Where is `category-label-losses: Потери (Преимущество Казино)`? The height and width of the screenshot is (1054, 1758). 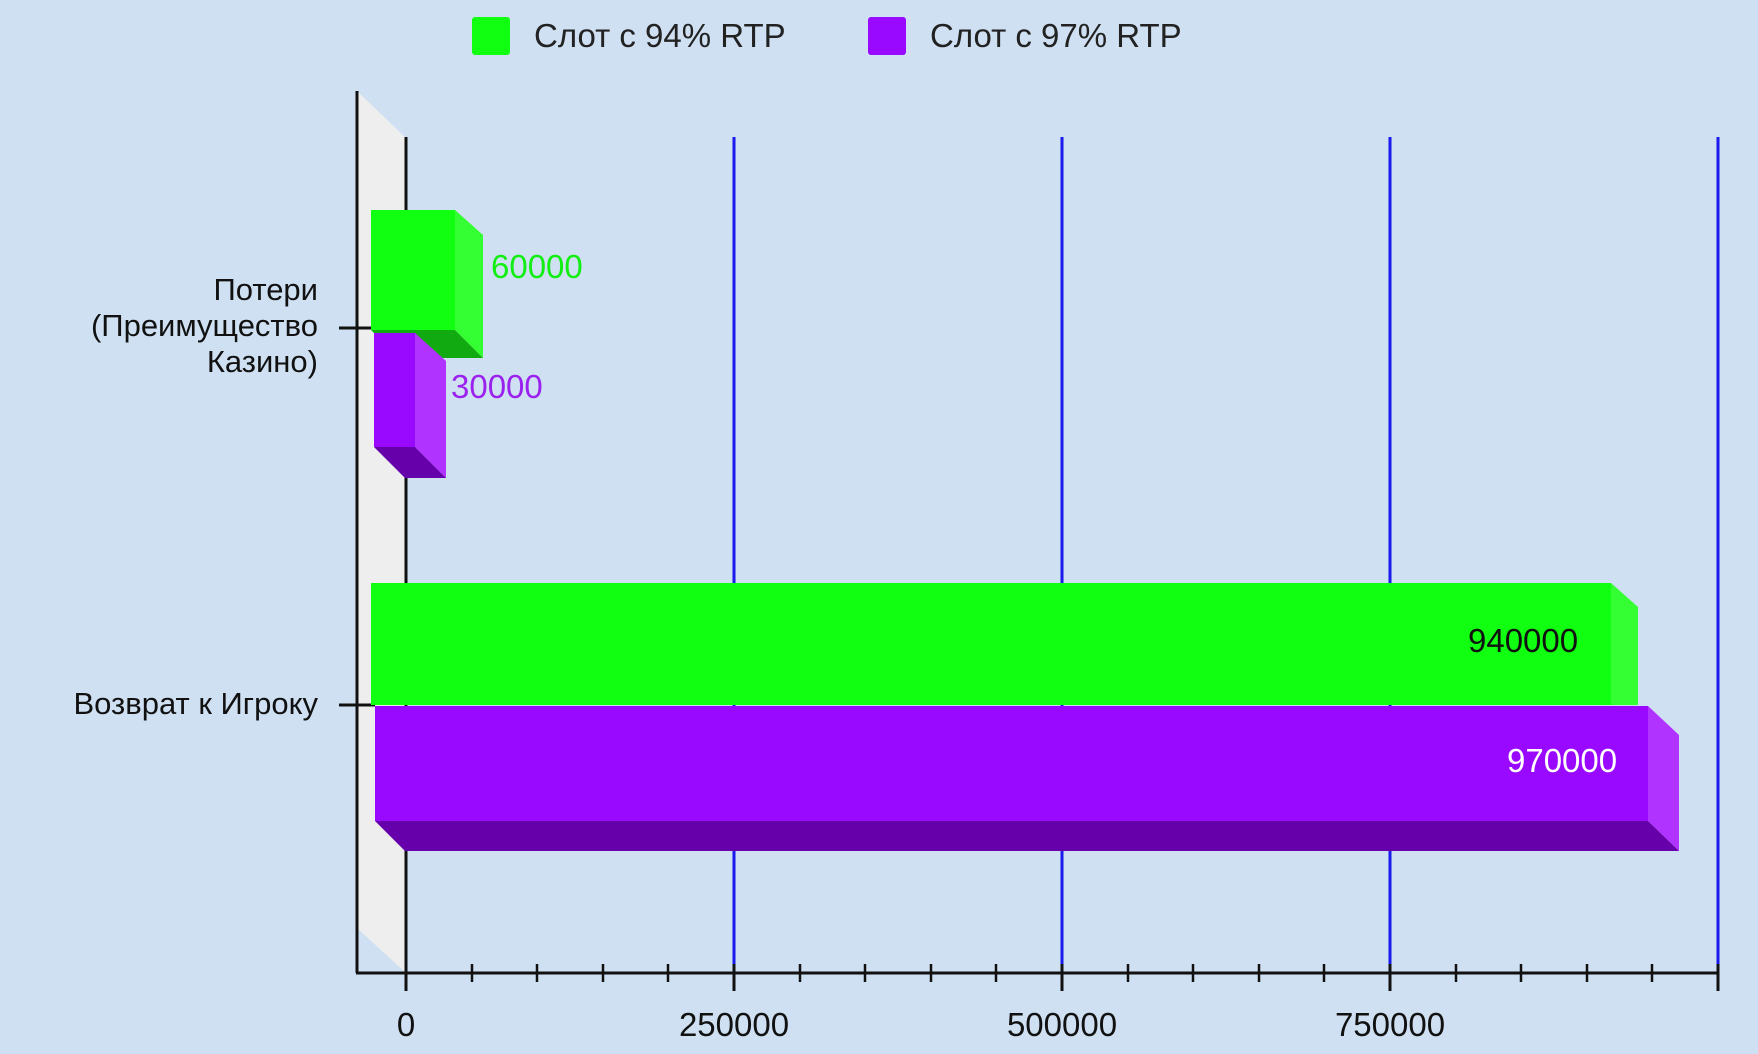
category-label-losses: Потери (Преимущество Казино) is located at coordinates (204, 326).